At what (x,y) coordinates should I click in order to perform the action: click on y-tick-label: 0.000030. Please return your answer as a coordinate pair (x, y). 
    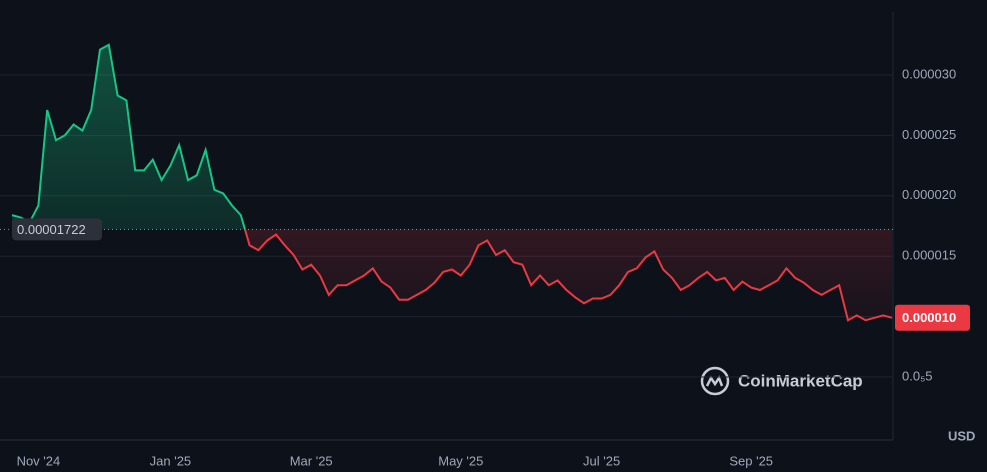
    Looking at the image, I should click on (929, 73).